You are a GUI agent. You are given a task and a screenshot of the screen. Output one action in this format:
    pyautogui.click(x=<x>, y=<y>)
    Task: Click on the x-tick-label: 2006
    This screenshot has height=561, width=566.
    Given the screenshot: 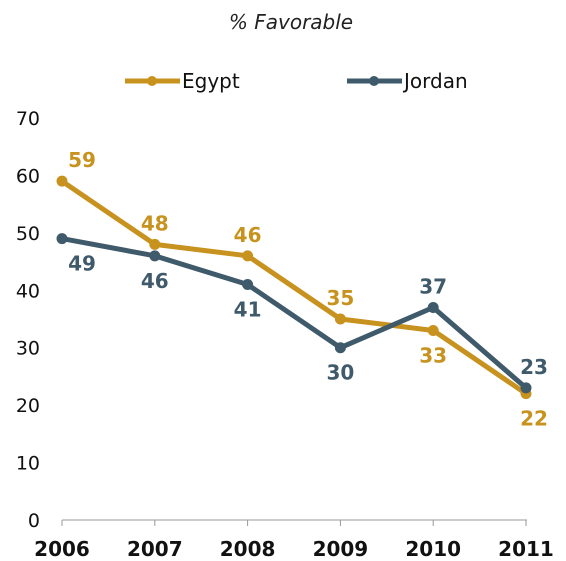 What is the action you would take?
    pyautogui.click(x=62, y=549)
    